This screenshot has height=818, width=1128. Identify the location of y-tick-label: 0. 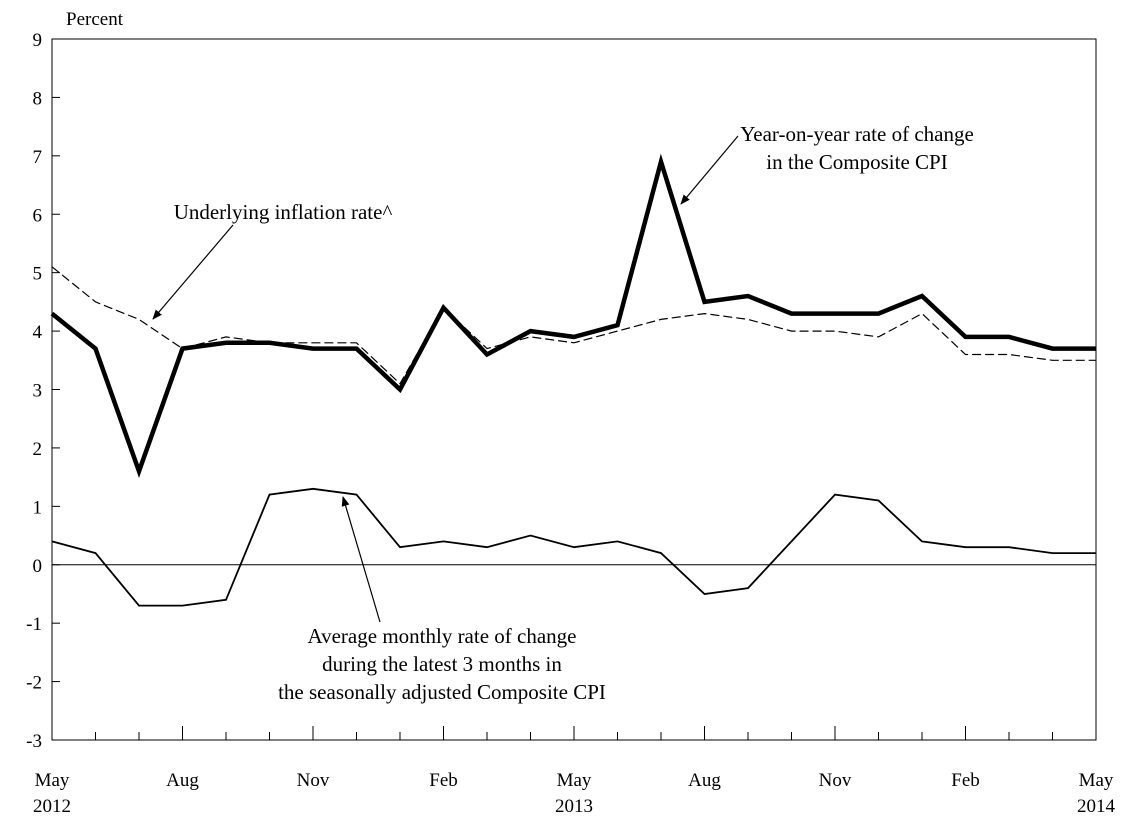
(38, 566).